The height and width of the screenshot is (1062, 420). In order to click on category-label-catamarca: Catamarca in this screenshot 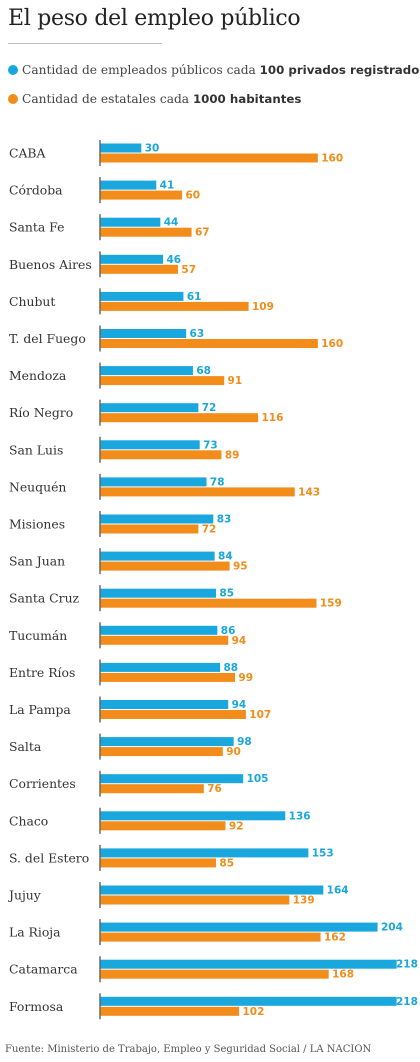, I will do `click(43, 969)`.